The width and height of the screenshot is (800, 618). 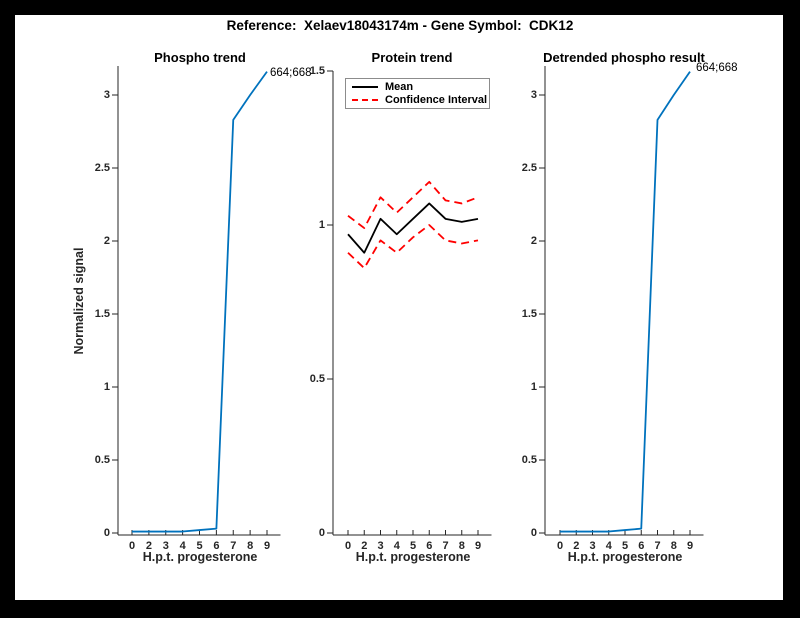 What do you see at coordinates (690, 546) in the screenshot?
I see `detrended-phospho-x-tick-label: 9` at bounding box center [690, 546].